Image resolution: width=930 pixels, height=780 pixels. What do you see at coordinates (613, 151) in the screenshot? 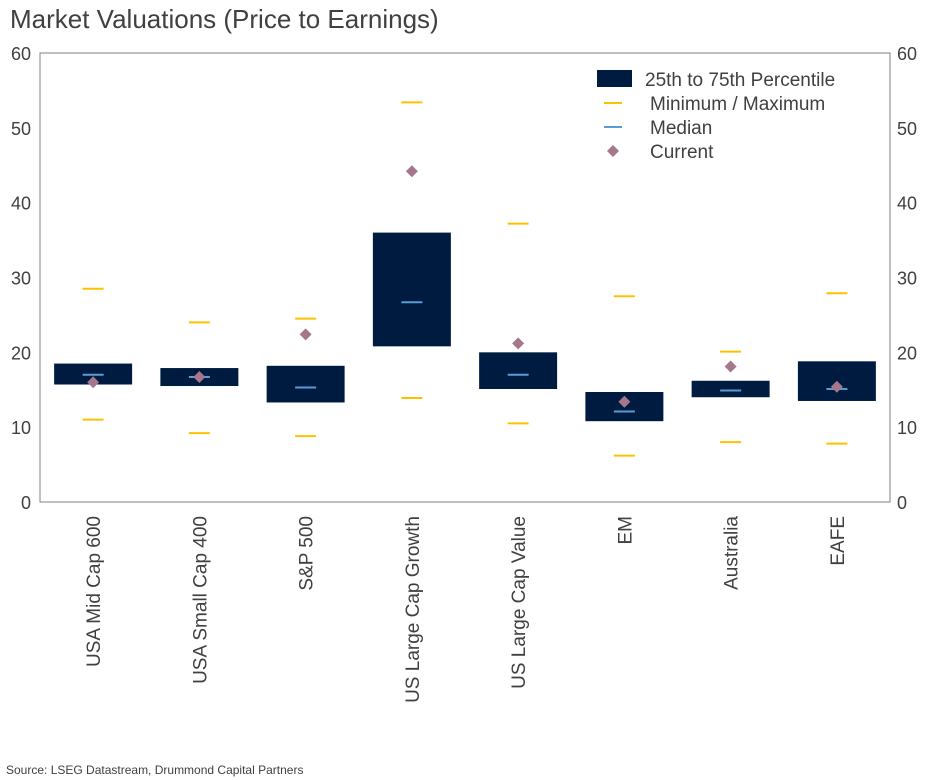
I see `legend-current-swatch` at bounding box center [613, 151].